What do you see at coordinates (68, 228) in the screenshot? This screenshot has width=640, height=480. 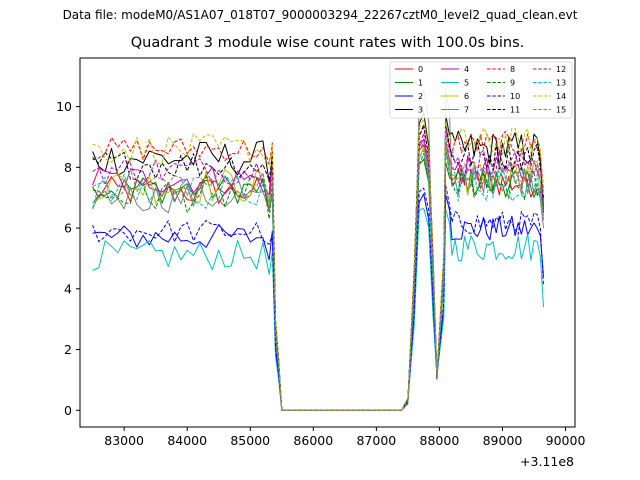 I see `y-tick-label: 6` at bounding box center [68, 228].